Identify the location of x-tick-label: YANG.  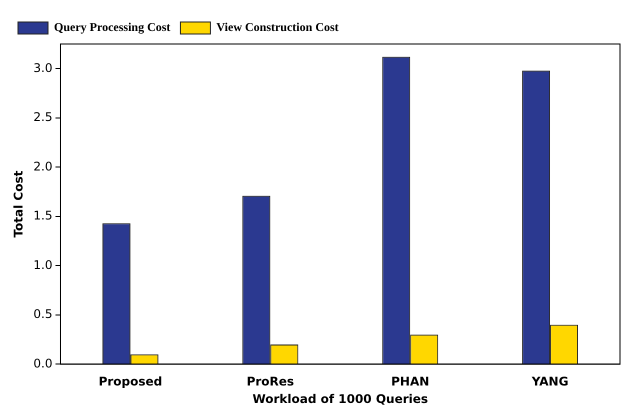
(549, 381).